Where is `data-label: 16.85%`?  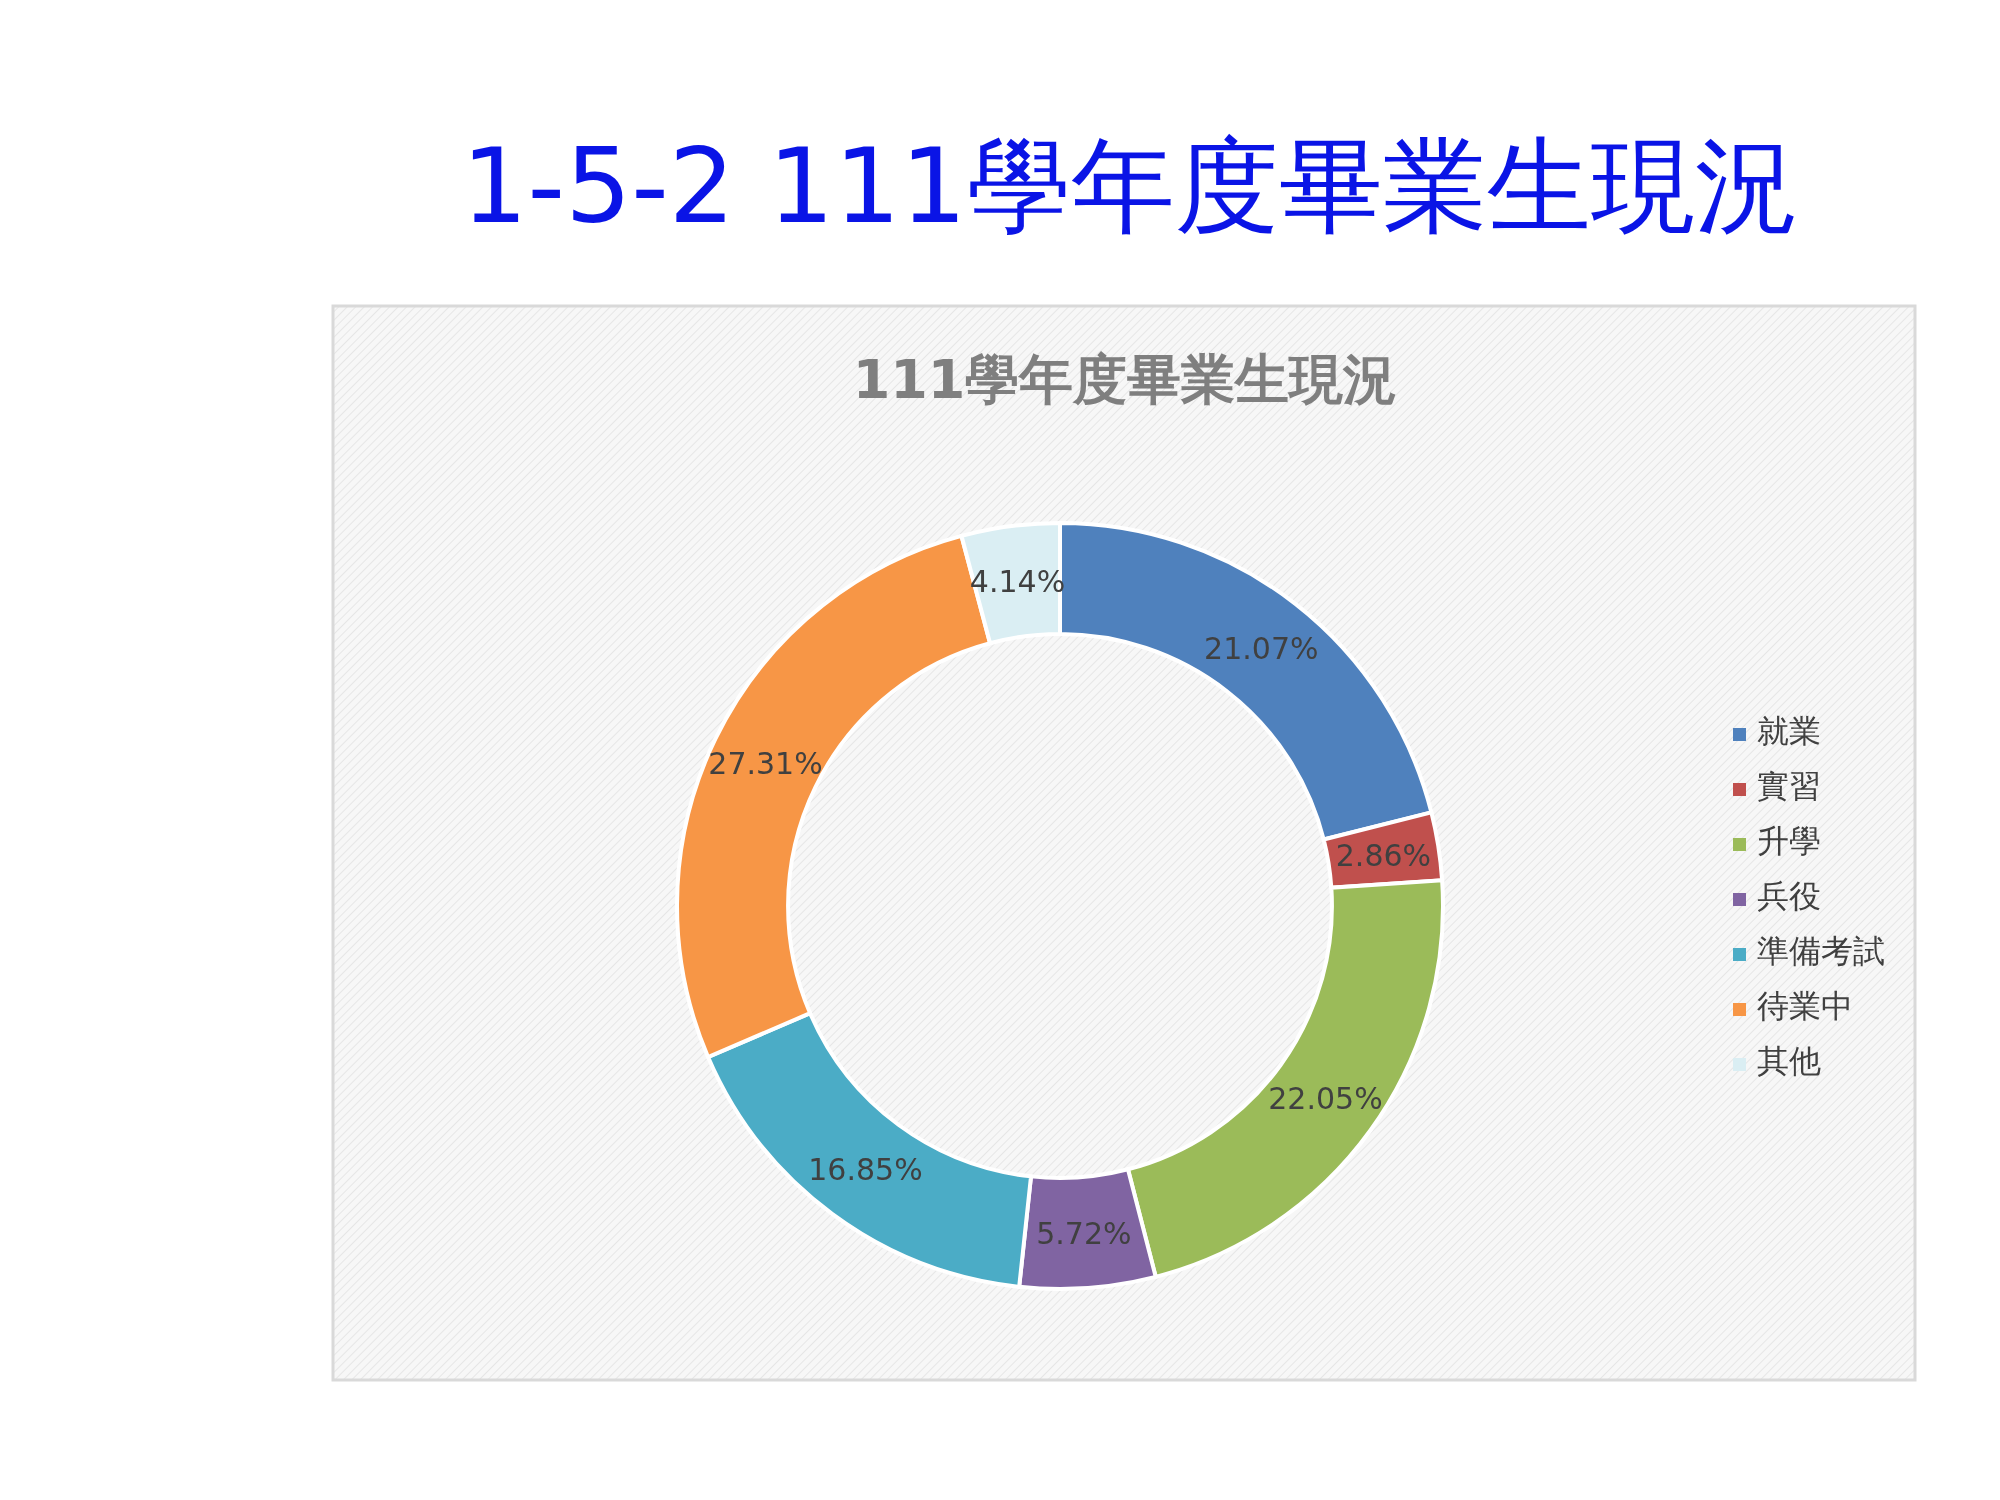 data-label: 16.85% is located at coordinates (865, 1170).